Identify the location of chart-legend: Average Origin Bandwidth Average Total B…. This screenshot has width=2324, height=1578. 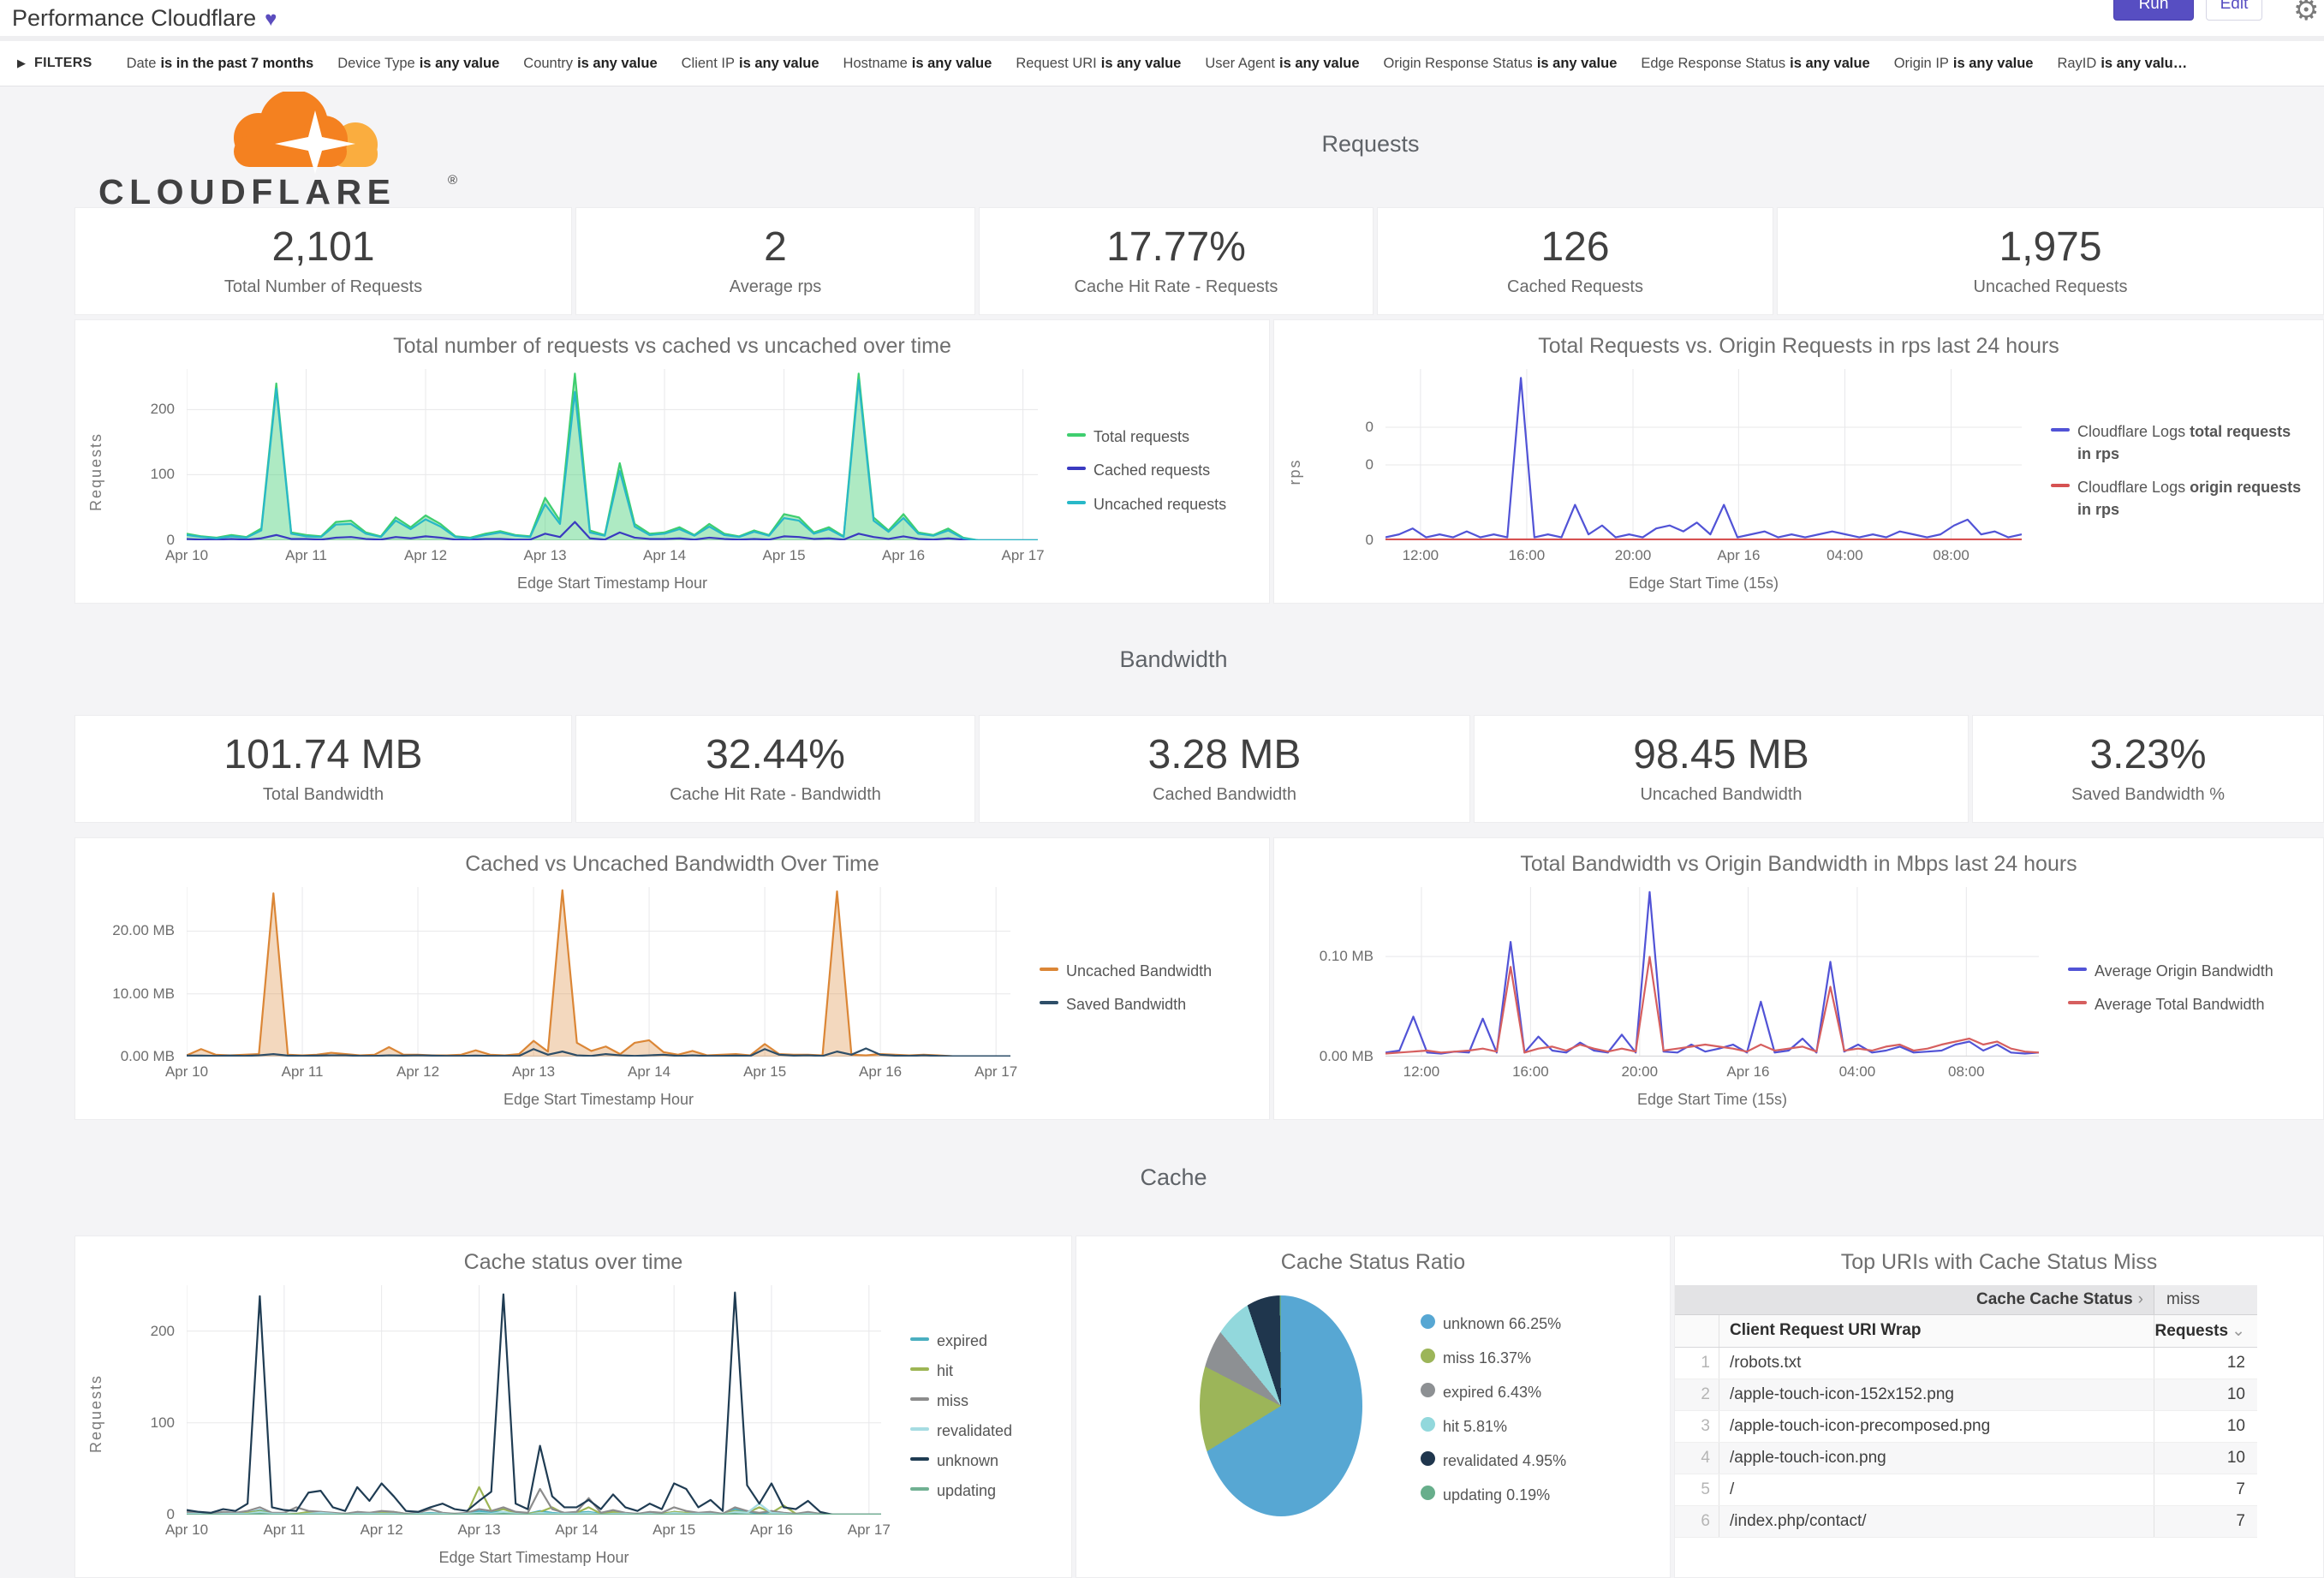
(2181, 1000).